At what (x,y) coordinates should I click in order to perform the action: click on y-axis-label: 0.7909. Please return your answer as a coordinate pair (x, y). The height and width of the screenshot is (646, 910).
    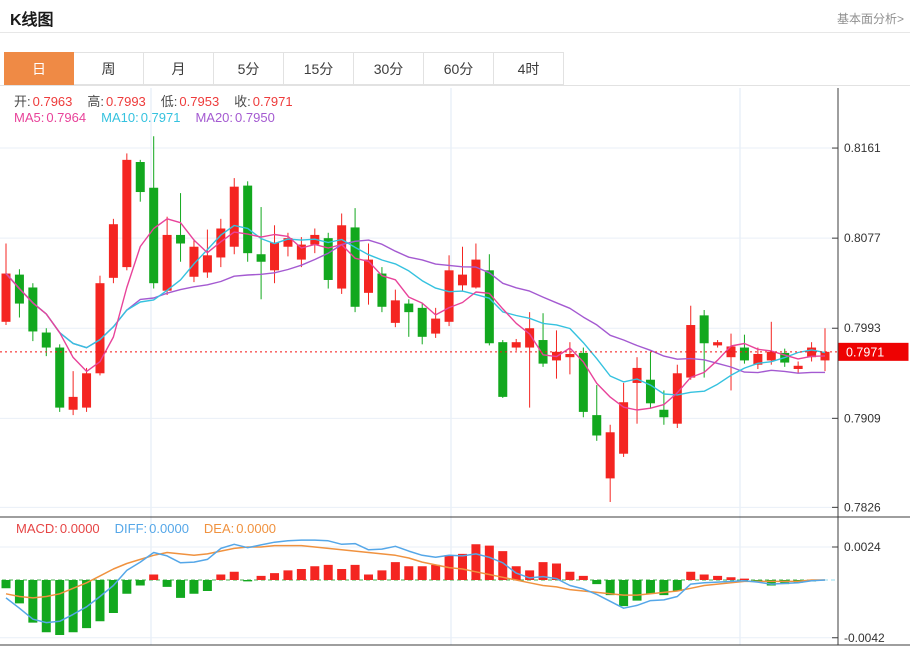
    Looking at the image, I should click on (862, 418).